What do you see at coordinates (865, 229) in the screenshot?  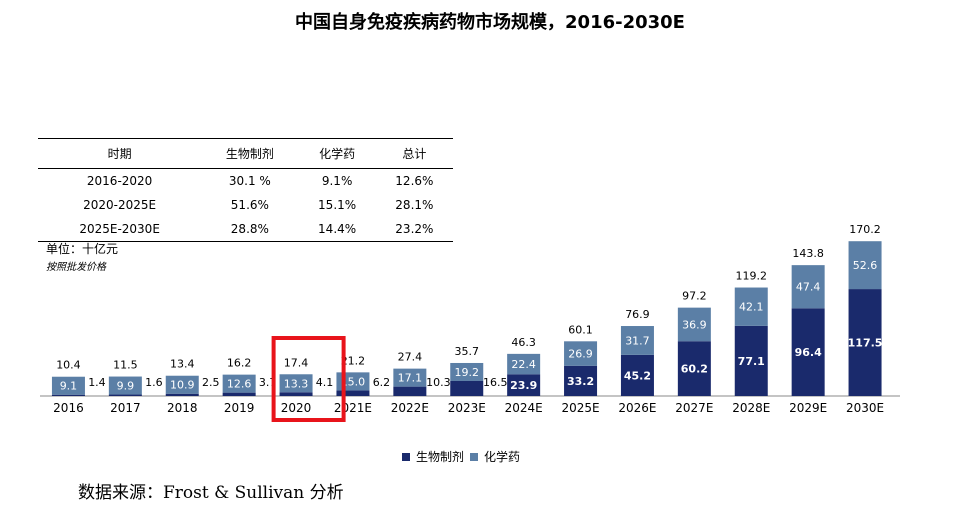 I see `data-label-total: 170.2` at bounding box center [865, 229].